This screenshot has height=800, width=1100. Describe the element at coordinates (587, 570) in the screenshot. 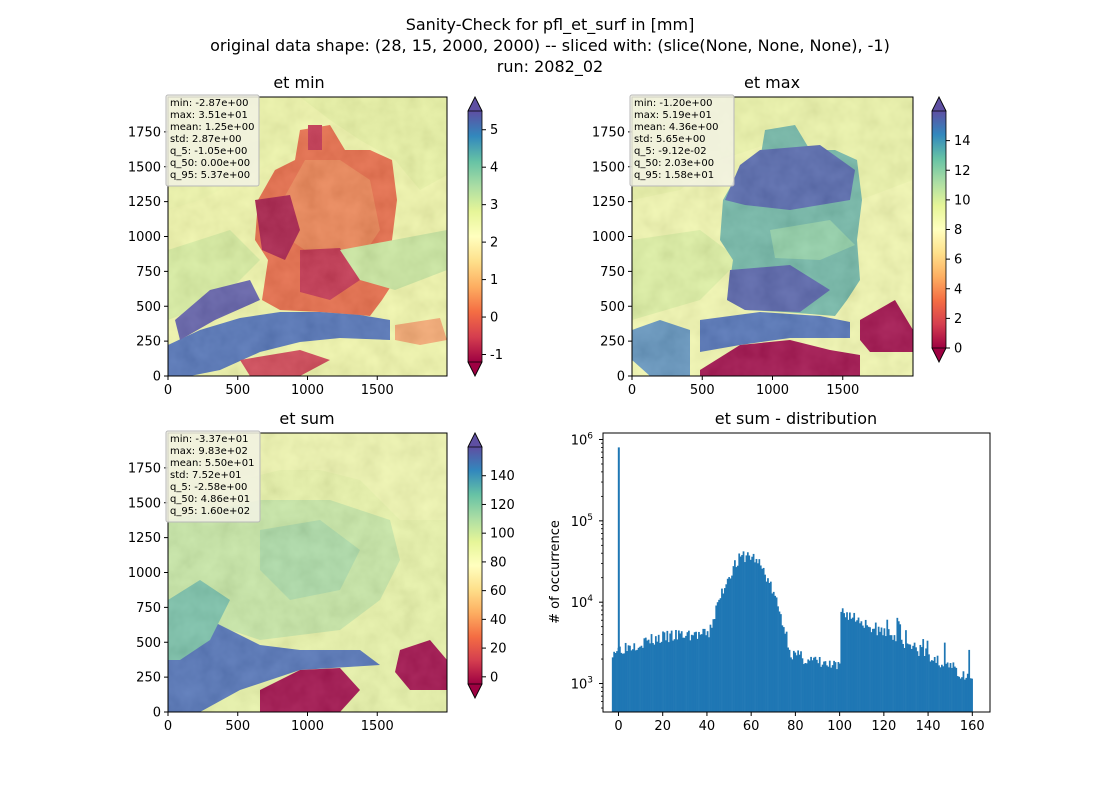

I see `y-ticks-histogram: 103 104 105 106` at that location.